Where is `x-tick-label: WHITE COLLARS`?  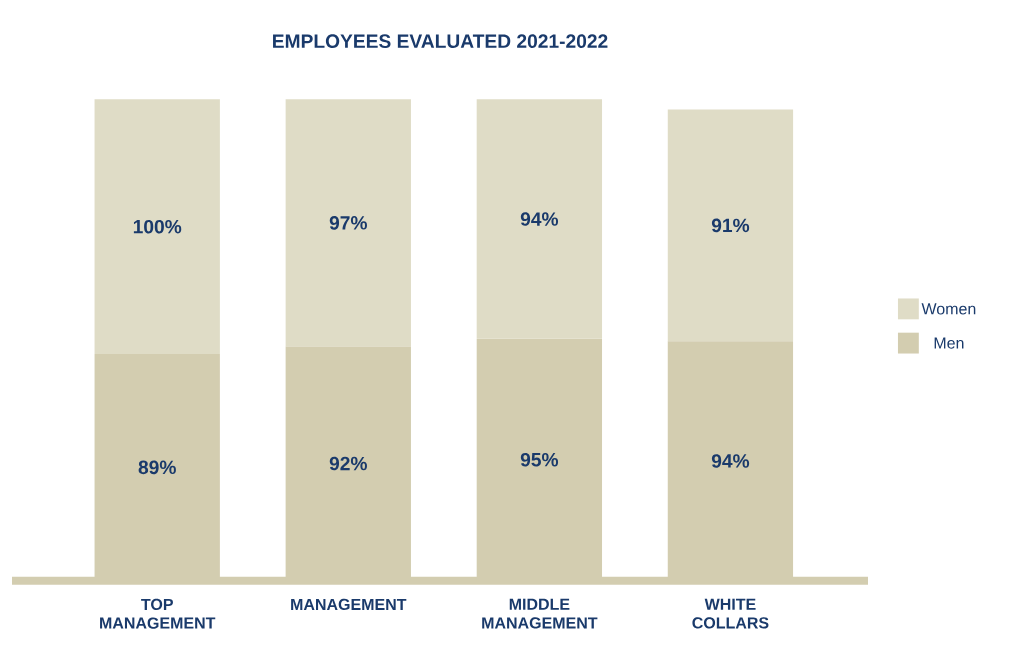 x-tick-label: WHITE COLLARS is located at coordinates (730, 613).